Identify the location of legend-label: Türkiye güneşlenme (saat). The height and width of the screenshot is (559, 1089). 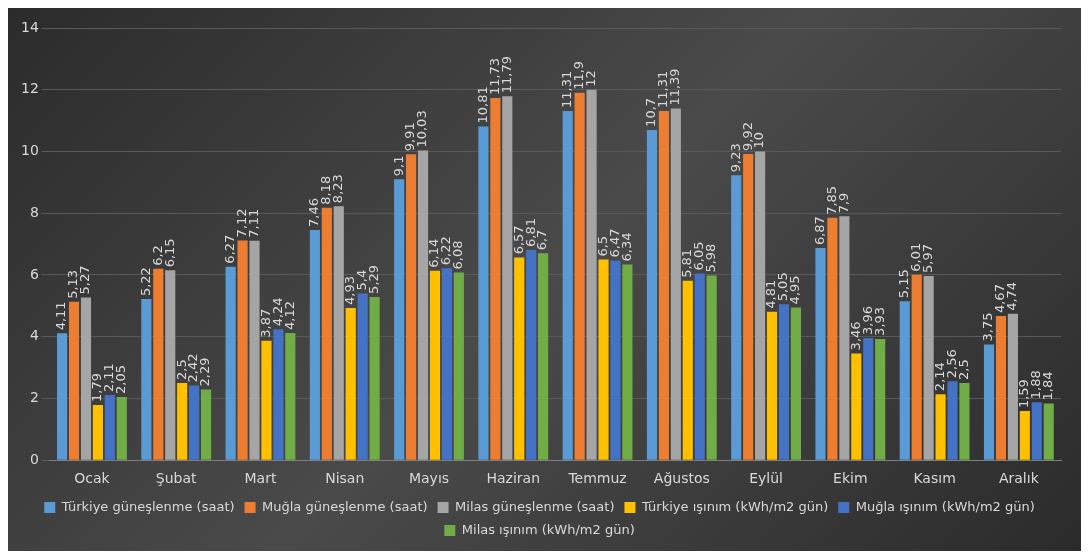
(147, 506).